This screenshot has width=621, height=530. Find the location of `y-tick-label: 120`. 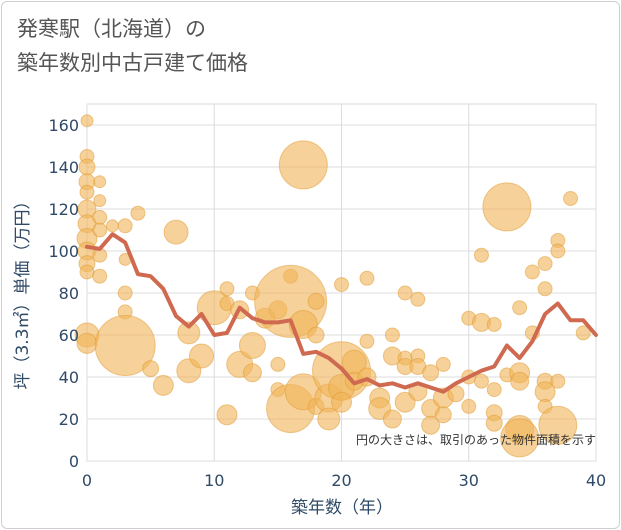

y-tick-label: 120 is located at coordinates (63, 209).